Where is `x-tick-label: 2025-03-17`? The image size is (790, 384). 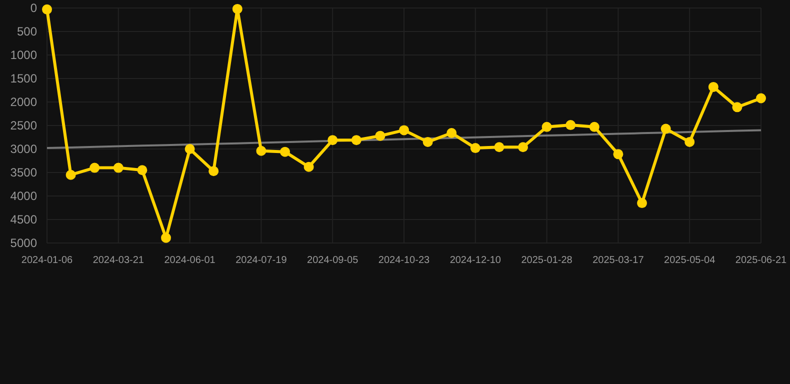 x-tick-label: 2025-03-17 is located at coordinates (618, 260).